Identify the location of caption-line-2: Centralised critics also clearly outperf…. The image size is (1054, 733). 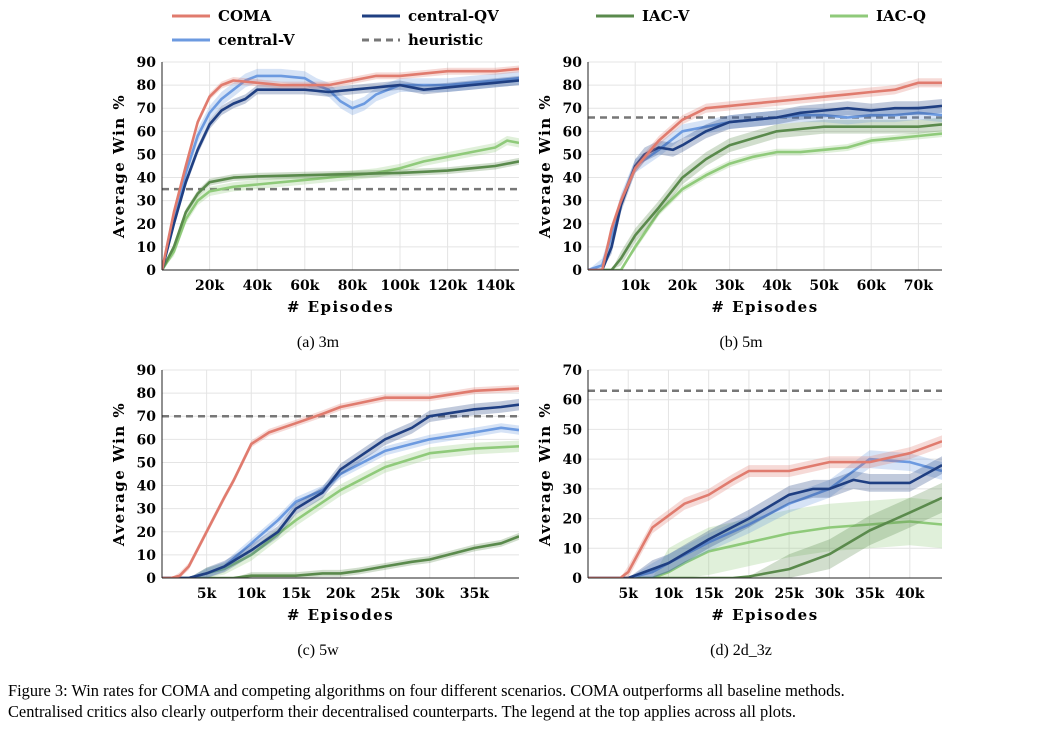
(402, 711).